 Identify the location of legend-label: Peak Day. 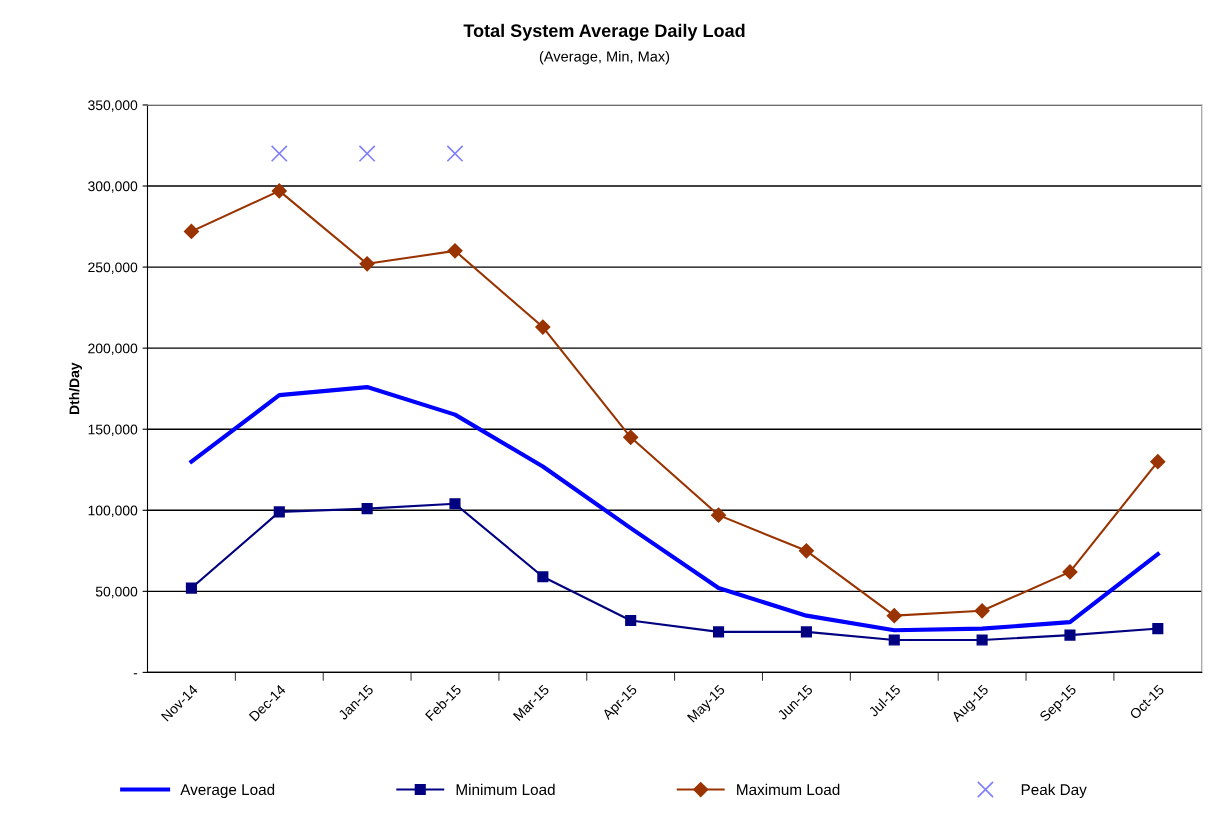
(1054, 791).